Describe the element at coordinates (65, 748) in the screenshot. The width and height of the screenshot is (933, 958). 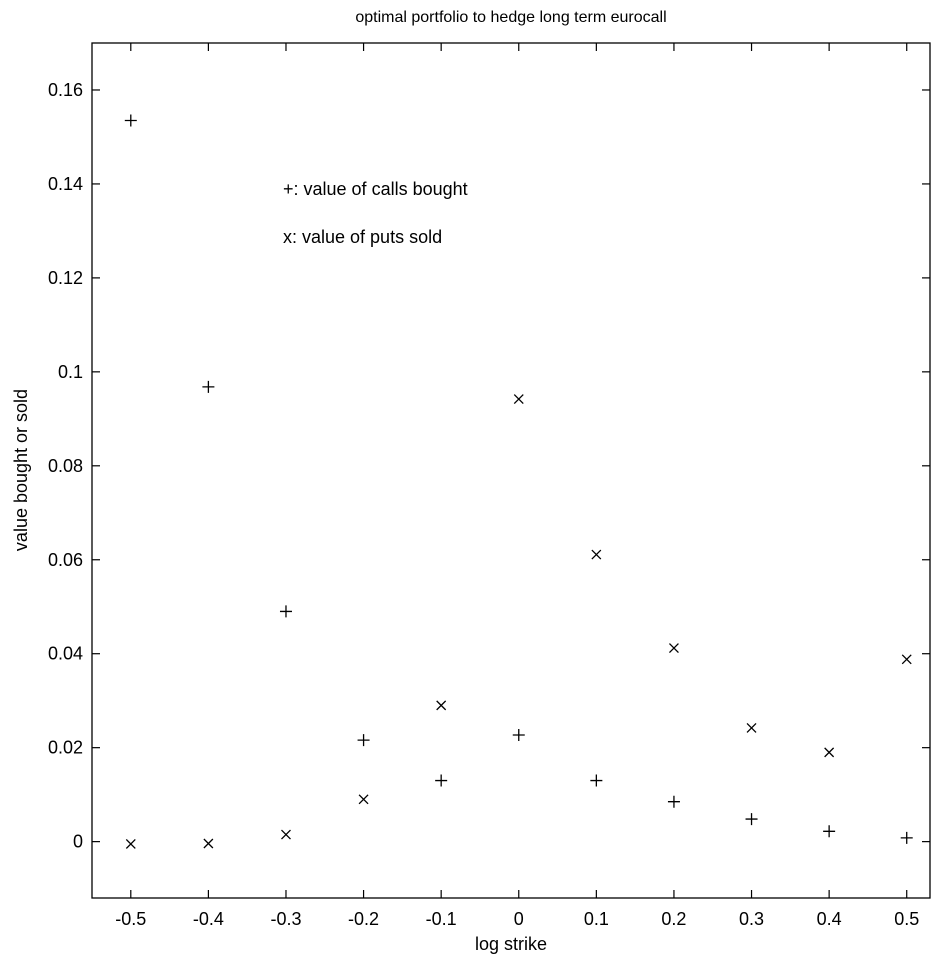
I see `y-tick-label: 0.02` at that location.